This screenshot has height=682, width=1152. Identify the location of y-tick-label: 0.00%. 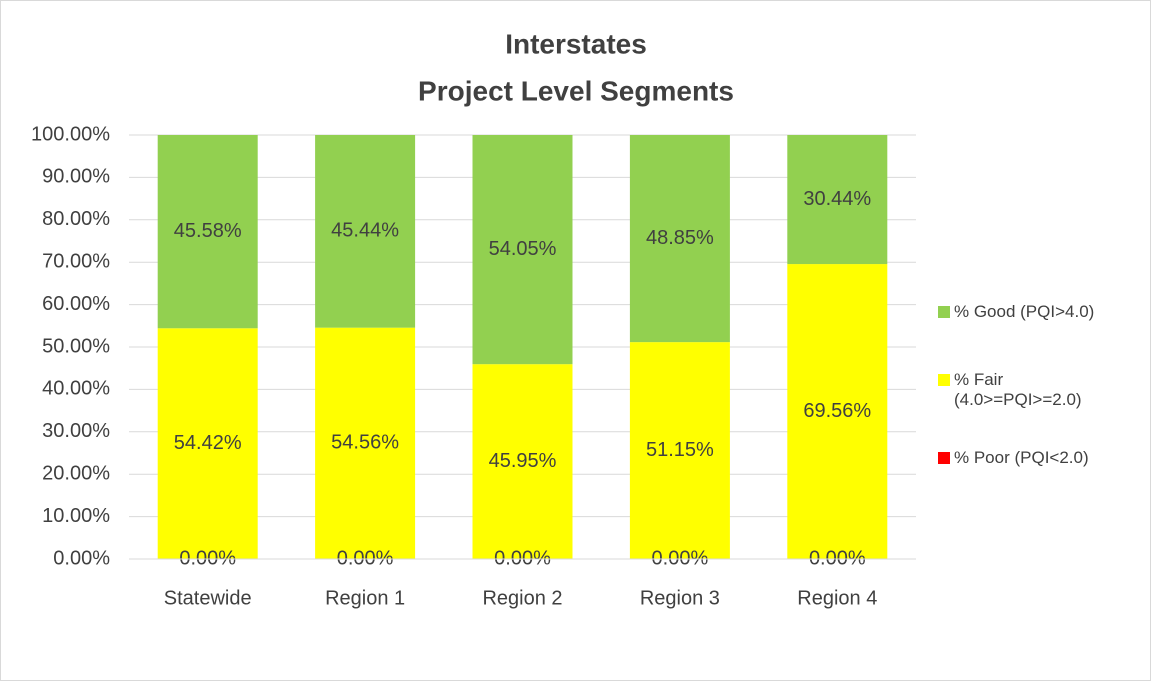
(81, 558).